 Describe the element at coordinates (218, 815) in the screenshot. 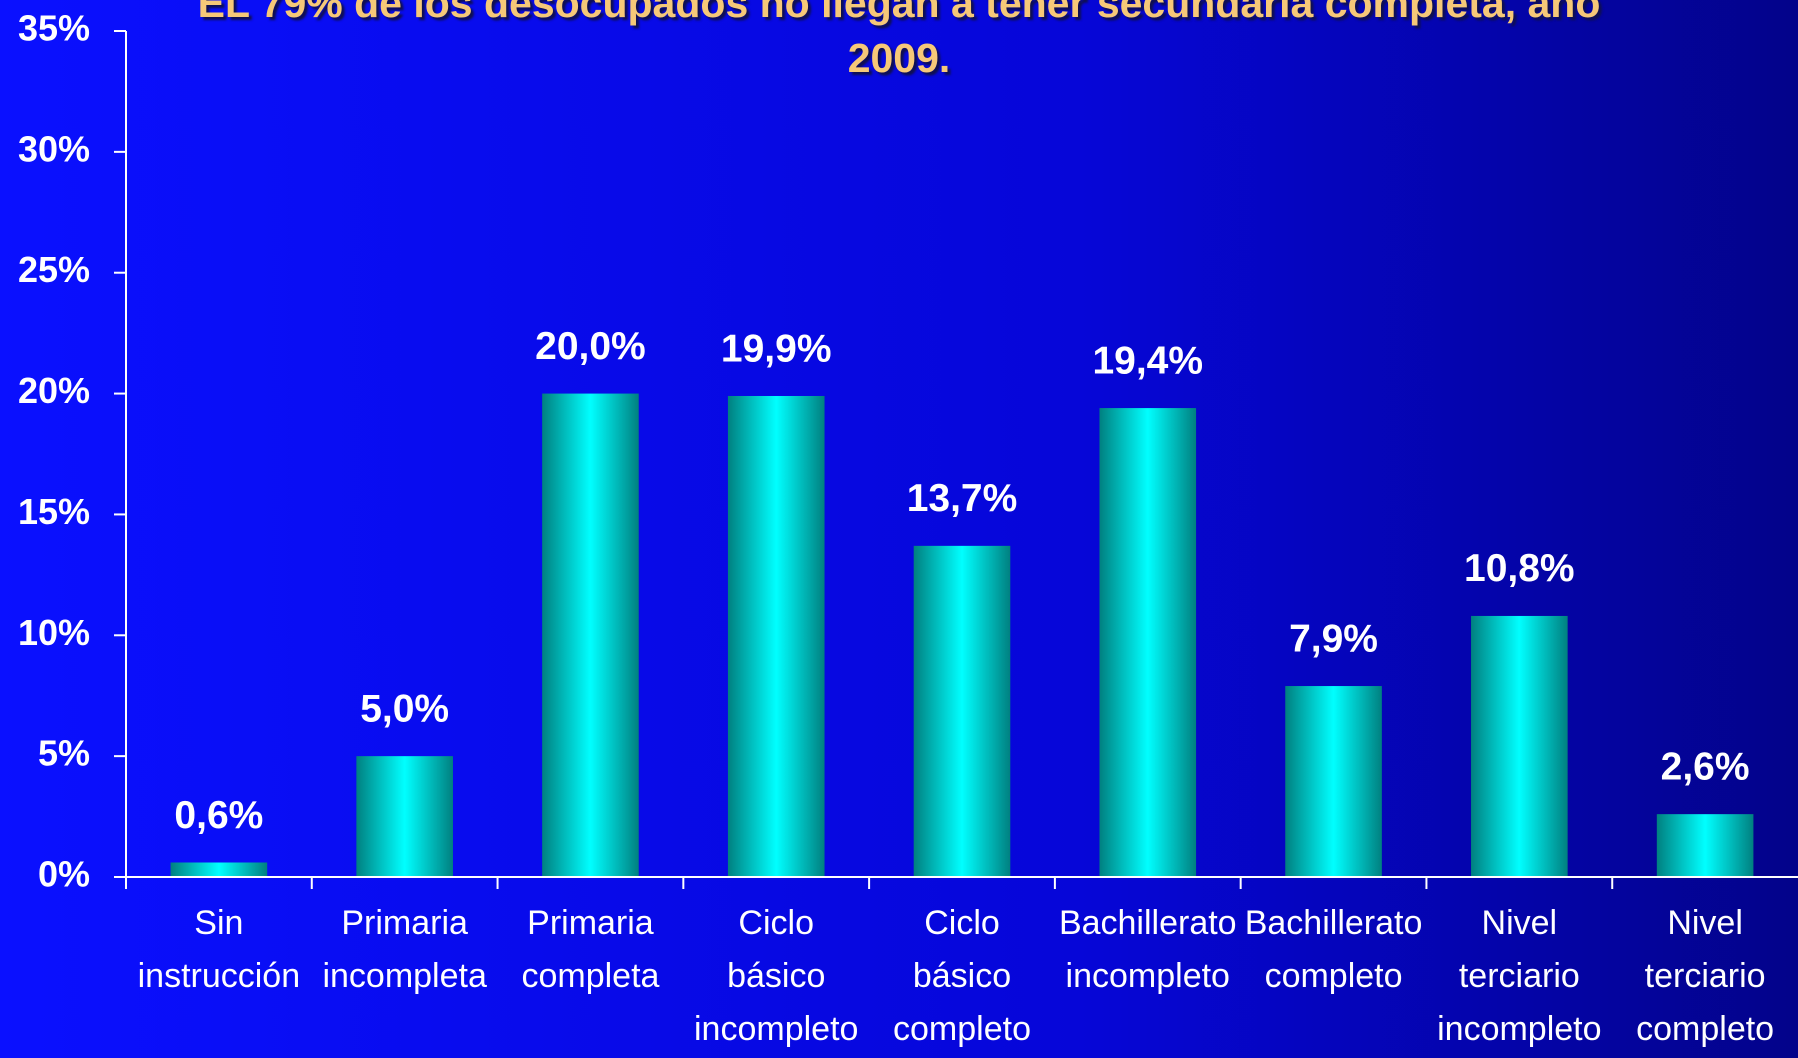

I see `value-label: 0,6%` at that location.